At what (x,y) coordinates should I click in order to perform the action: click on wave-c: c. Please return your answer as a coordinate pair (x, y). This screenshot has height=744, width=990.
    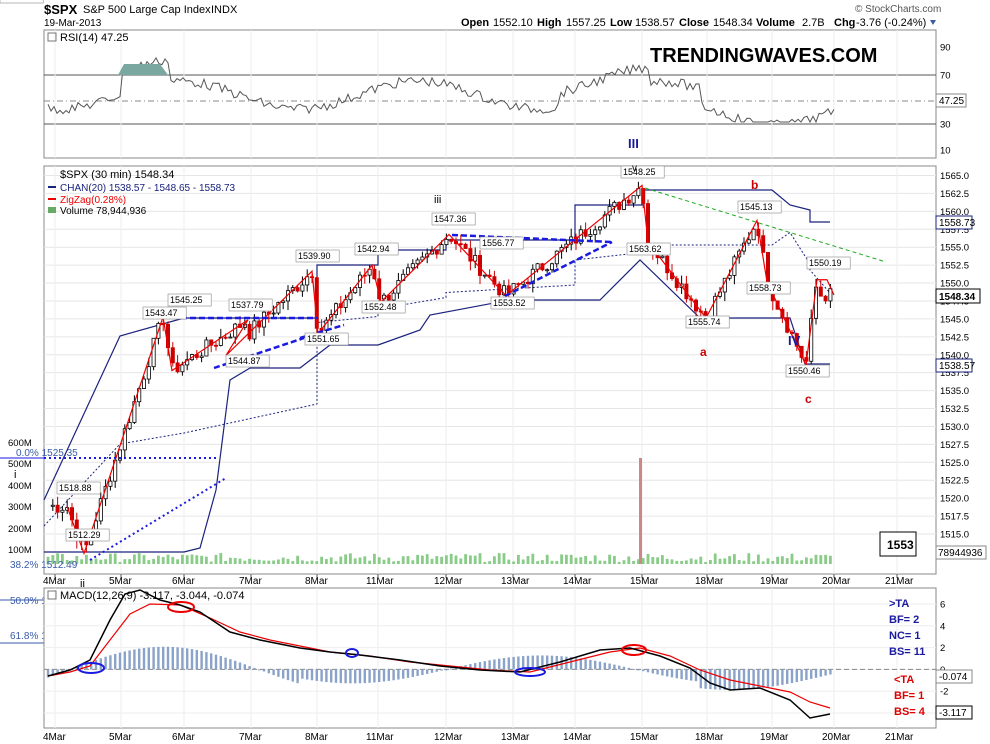
    Looking at the image, I should click on (808, 399).